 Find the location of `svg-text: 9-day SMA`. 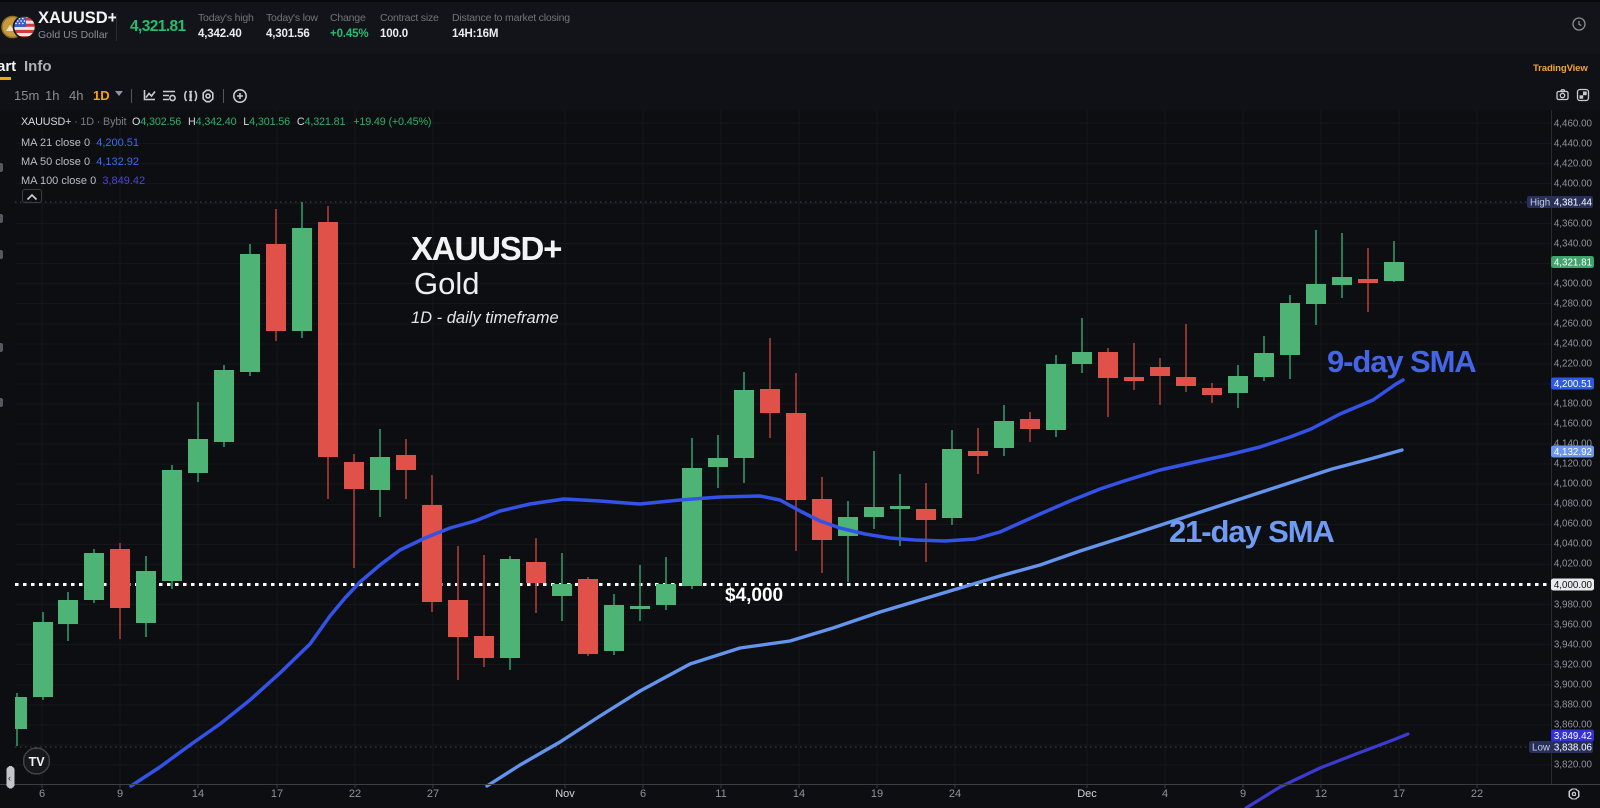

svg-text: 9-day SMA is located at coordinates (1401, 361).